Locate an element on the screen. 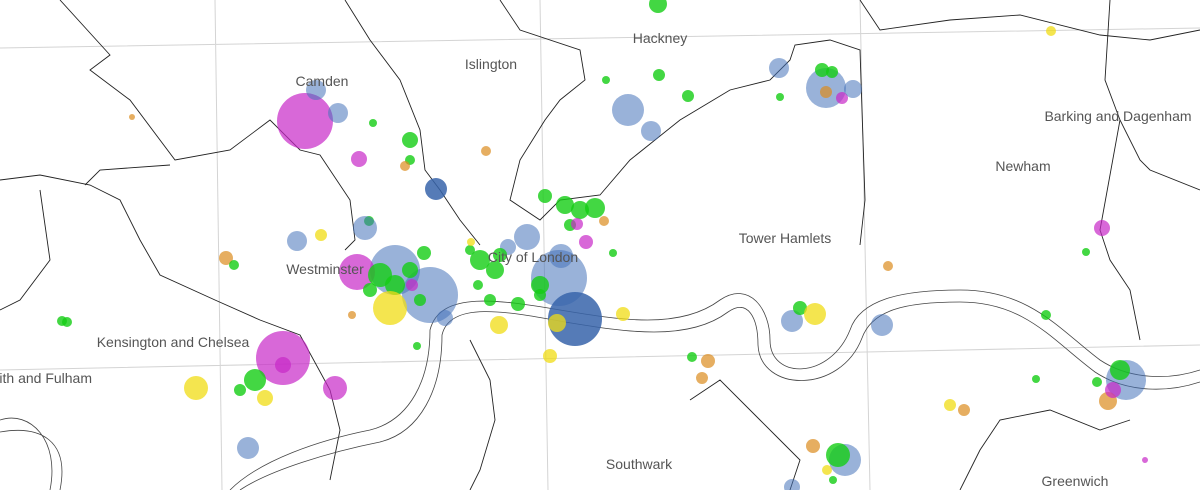 The width and height of the screenshot is (1200, 490). river-bank is located at coordinates (31, 453).